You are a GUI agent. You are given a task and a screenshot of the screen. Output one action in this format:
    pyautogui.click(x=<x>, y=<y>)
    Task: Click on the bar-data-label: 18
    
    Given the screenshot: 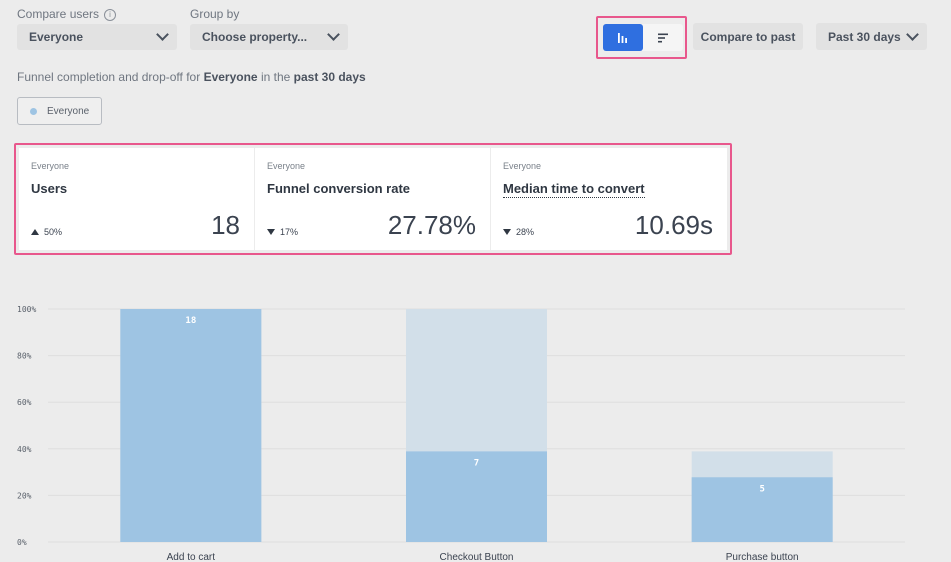 What is the action you would take?
    pyautogui.click(x=190, y=321)
    